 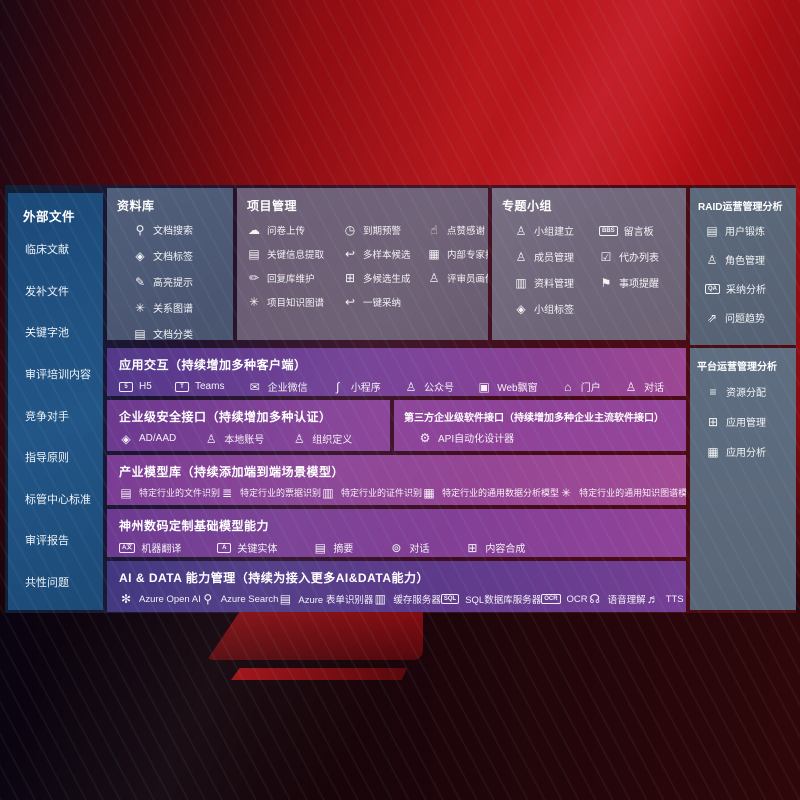 What do you see at coordinates (126, 386) in the screenshot?
I see `html5-icon: 5` at bounding box center [126, 386].